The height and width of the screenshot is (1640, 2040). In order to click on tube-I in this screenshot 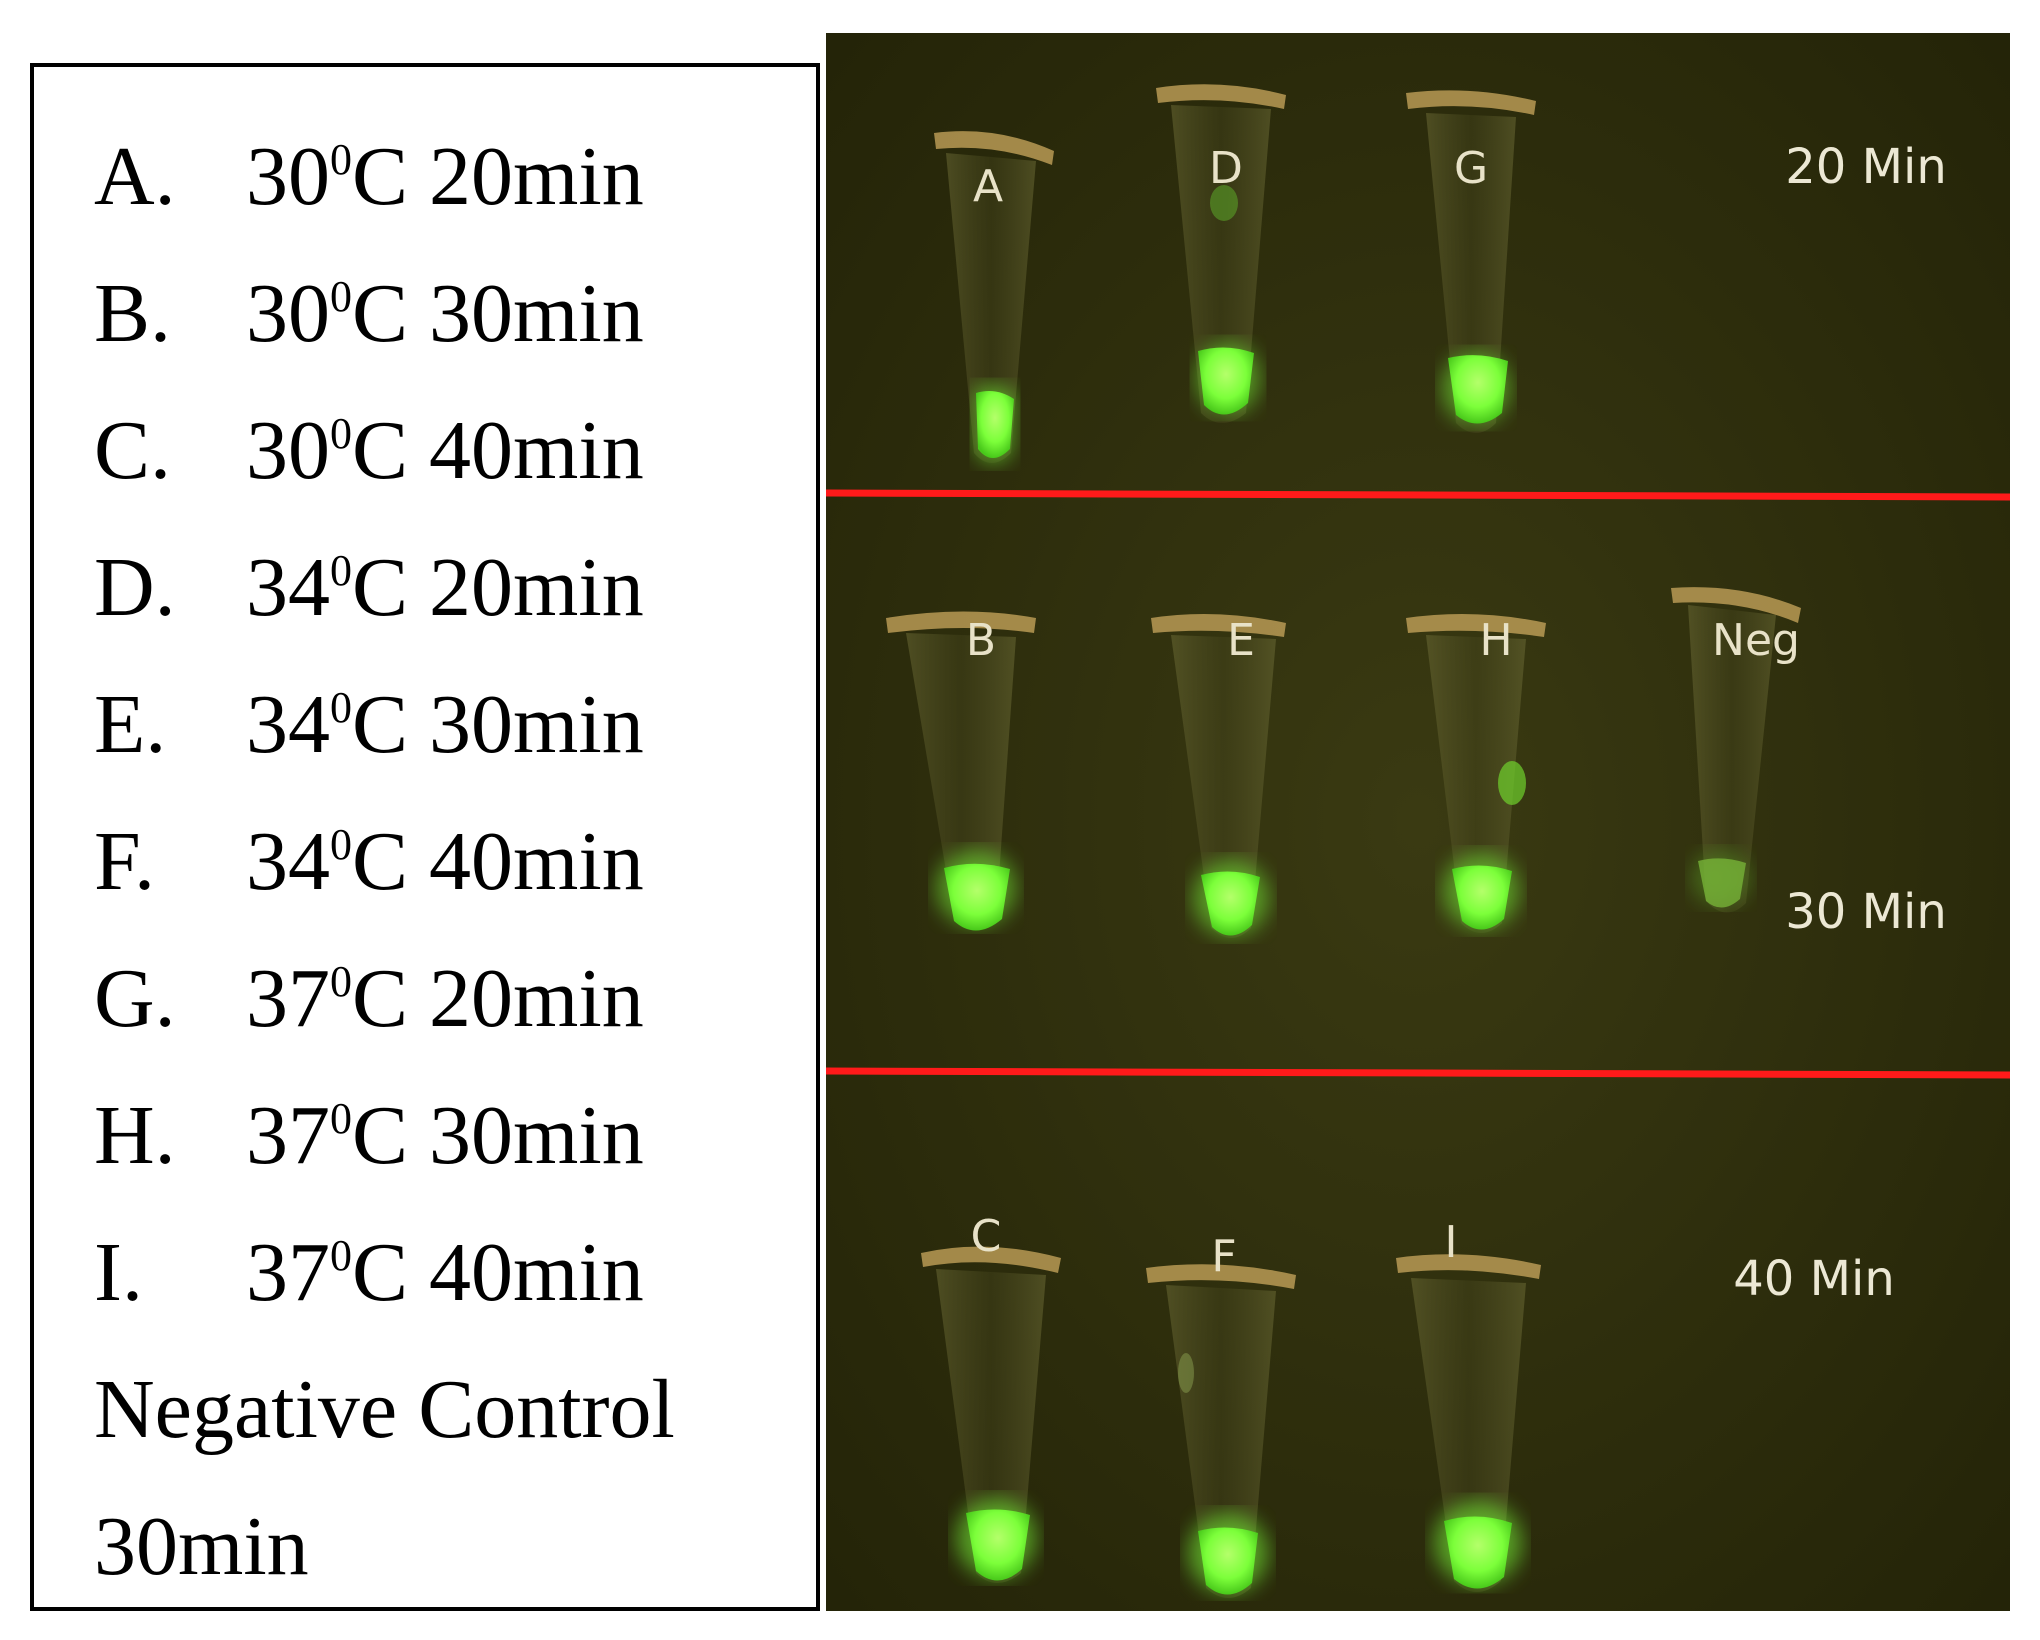, I will do `click(1468, 1423)`.